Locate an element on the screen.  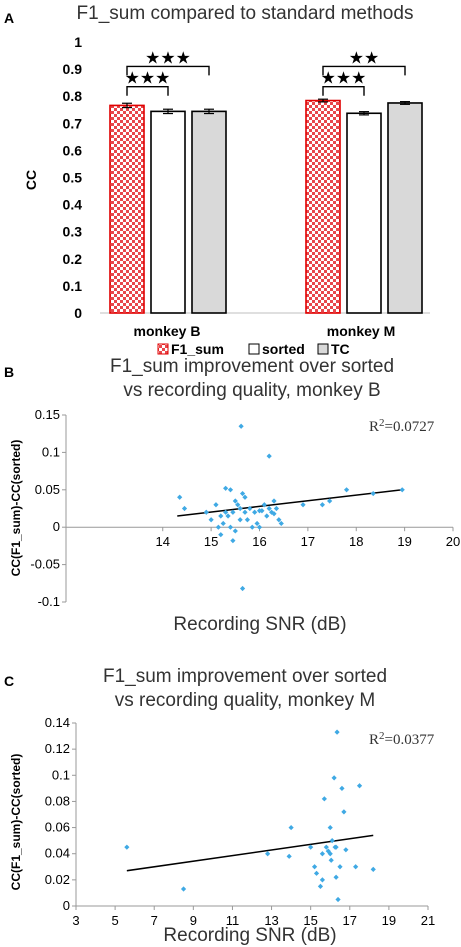
x-tick-label: 9 is located at coordinates (193, 920).